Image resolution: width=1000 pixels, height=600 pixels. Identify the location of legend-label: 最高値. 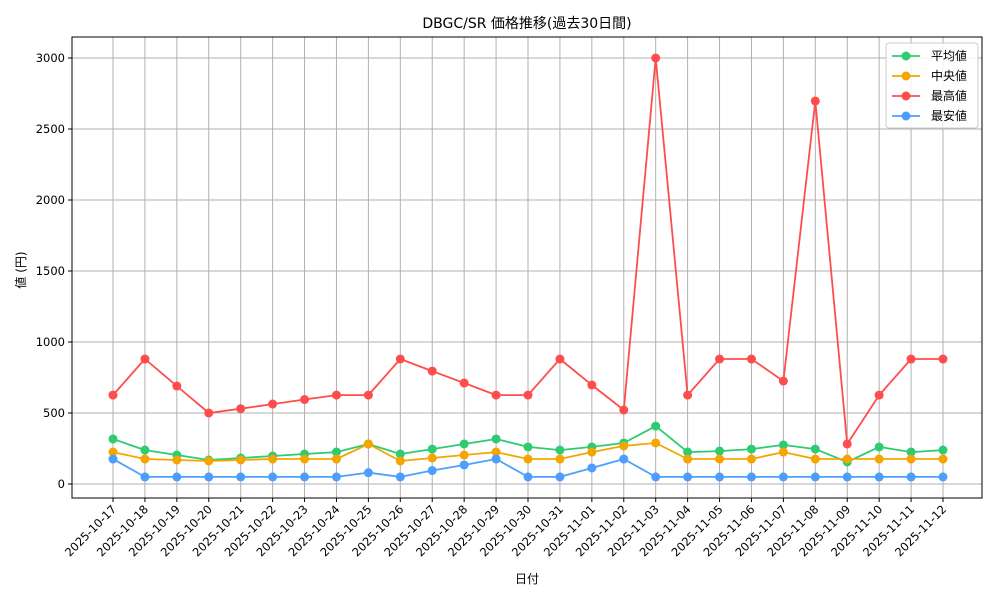
(949, 95).